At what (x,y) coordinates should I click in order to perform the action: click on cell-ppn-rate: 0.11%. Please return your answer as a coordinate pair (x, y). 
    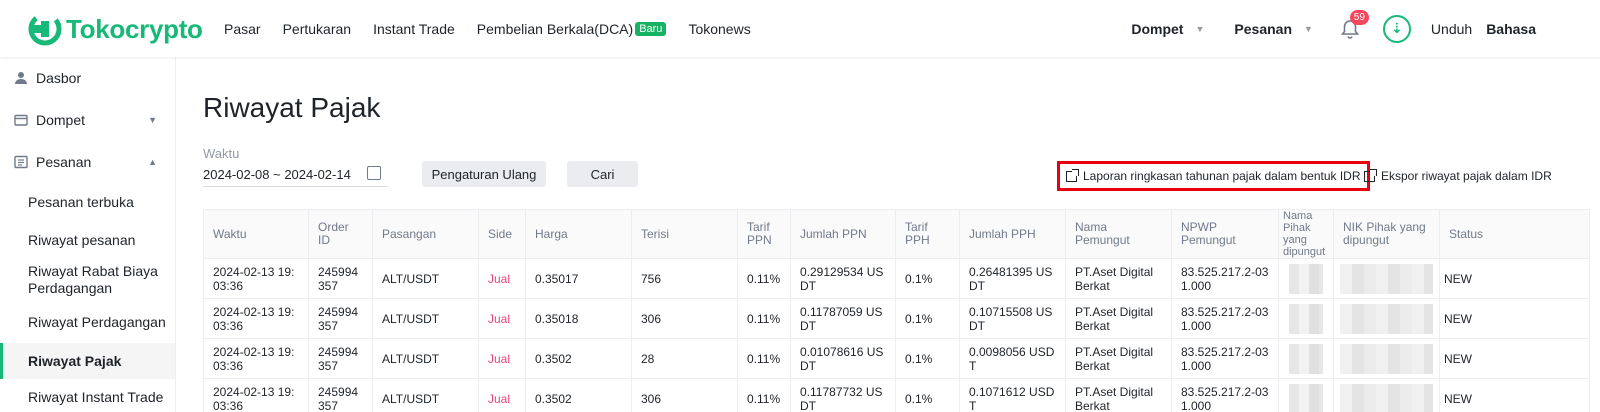
    Looking at the image, I should click on (764, 395).